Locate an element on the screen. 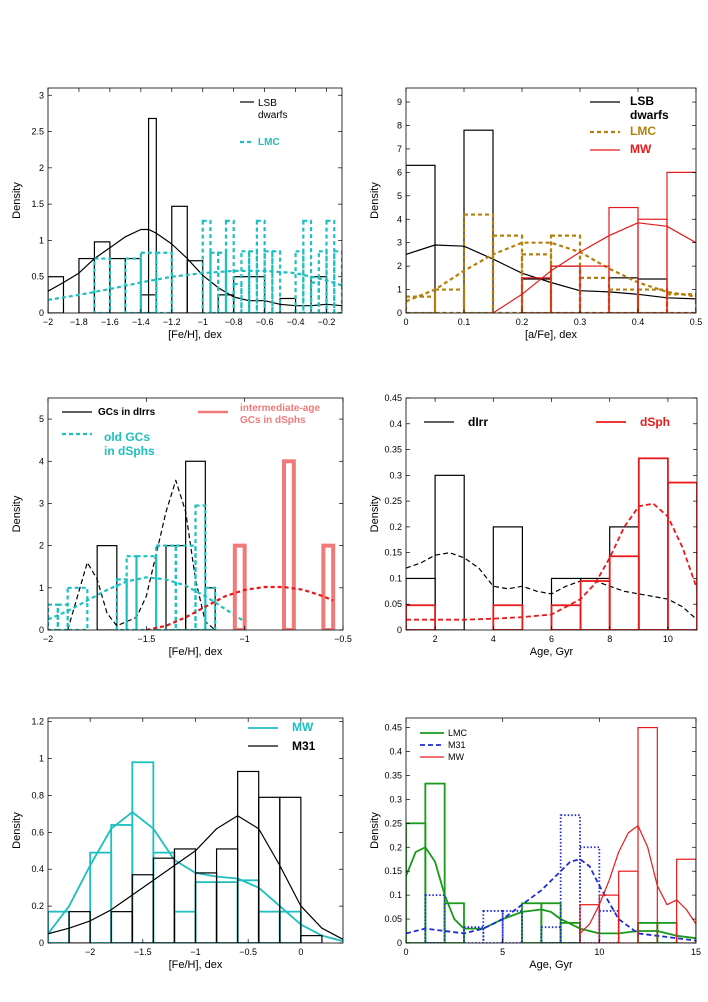  y-tick-label: 0.6 is located at coordinates (37, 832).